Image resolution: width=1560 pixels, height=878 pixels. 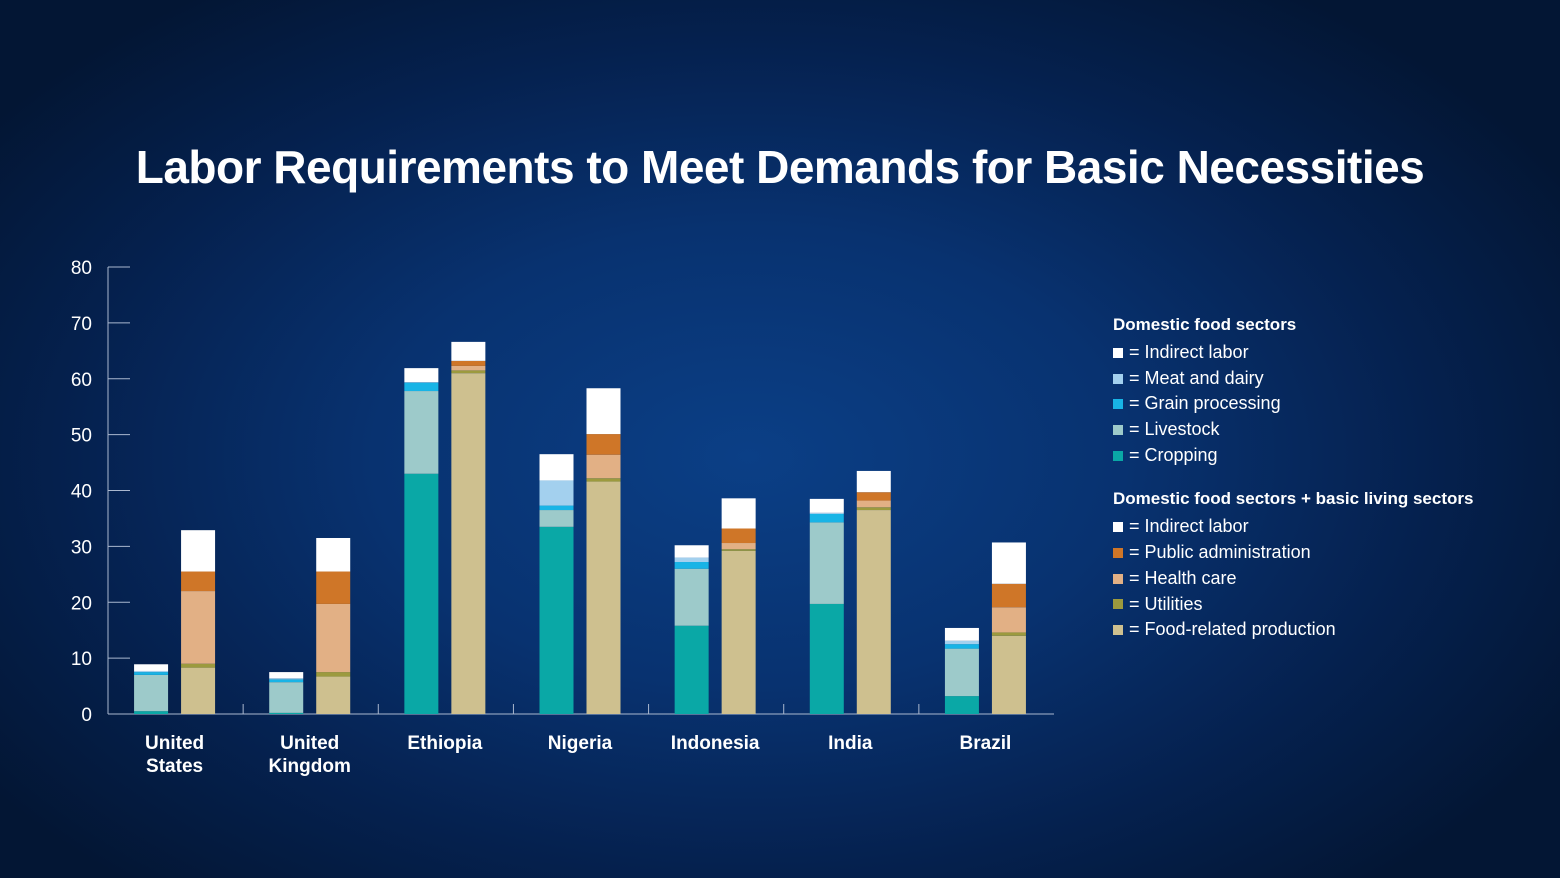 I want to click on bar-india-cropping, so click(x=826, y=658).